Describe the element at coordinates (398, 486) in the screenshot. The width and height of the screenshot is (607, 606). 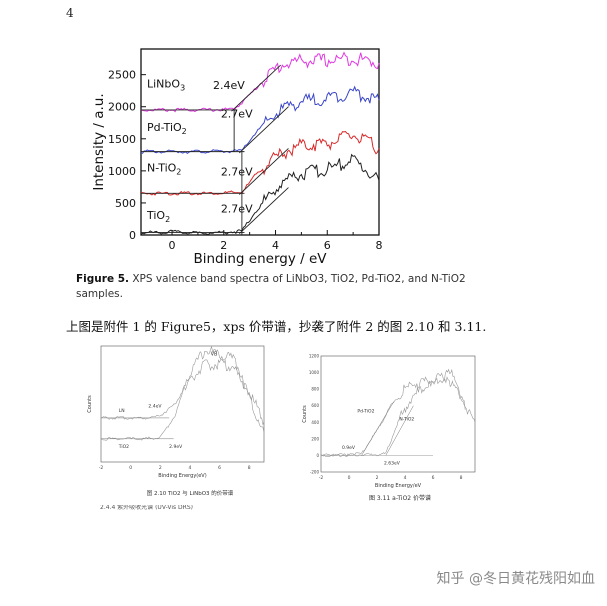
I see `x-axis-label: Binding Energy/eV` at that location.